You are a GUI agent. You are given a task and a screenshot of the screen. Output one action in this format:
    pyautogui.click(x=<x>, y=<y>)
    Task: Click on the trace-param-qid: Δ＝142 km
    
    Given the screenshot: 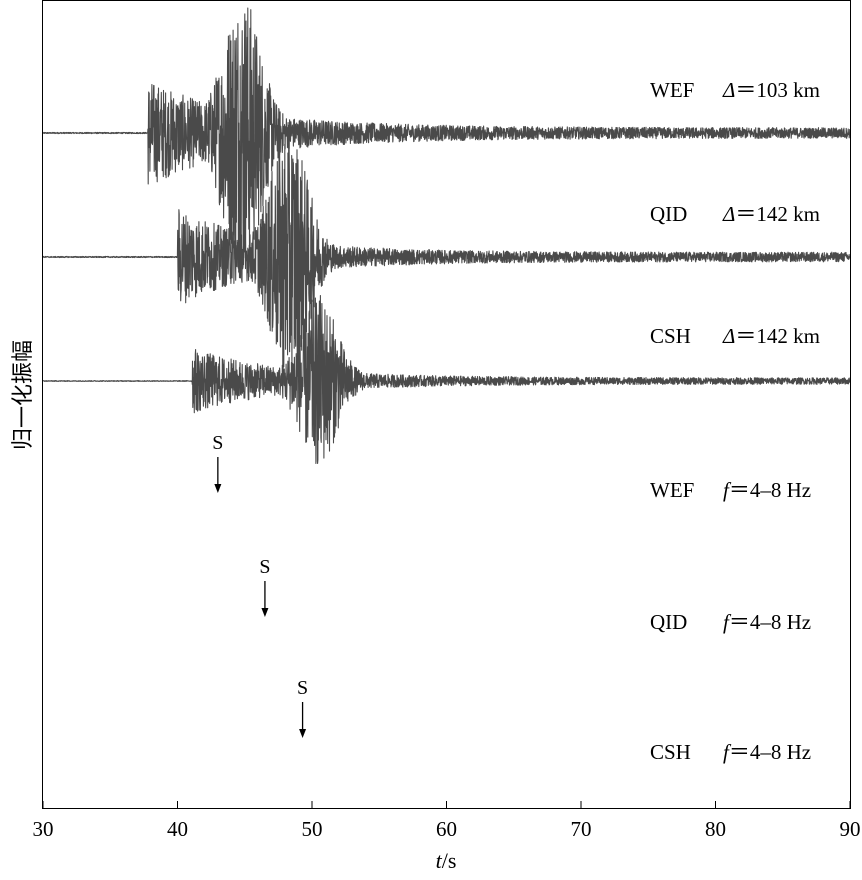 What is the action you would take?
    pyautogui.click(x=771, y=214)
    